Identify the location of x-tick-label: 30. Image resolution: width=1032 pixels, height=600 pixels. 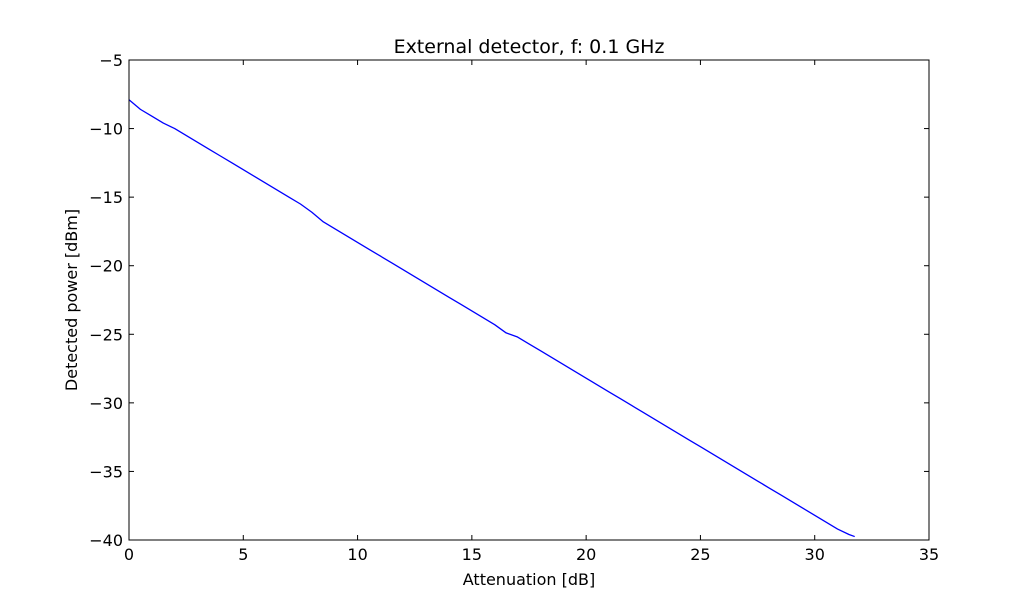
(815, 554).